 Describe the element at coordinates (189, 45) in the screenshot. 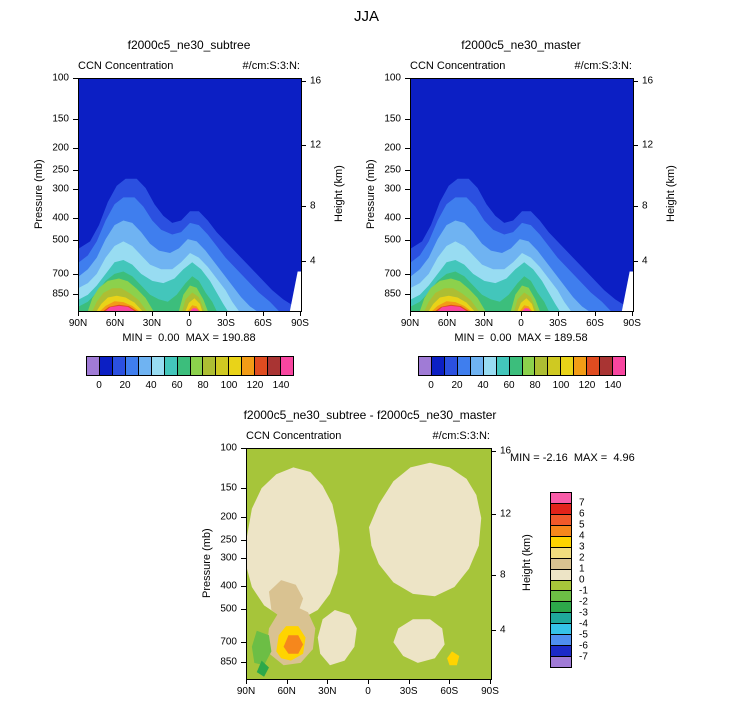

I see `panel-title: f2000c5_ne30_subtree` at that location.